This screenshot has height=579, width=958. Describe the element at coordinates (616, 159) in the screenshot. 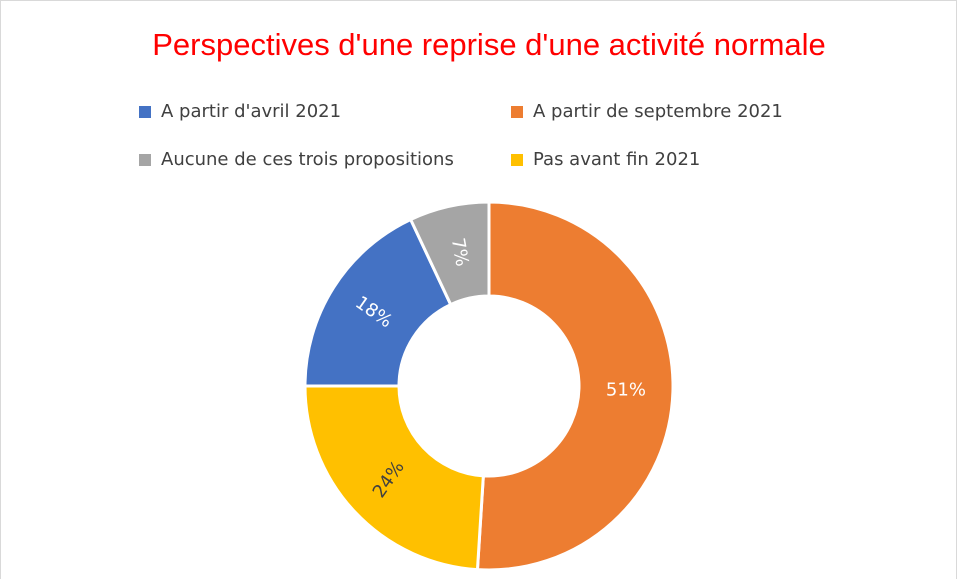

I see `legend-label: Pas avant fin 2021` at that location.